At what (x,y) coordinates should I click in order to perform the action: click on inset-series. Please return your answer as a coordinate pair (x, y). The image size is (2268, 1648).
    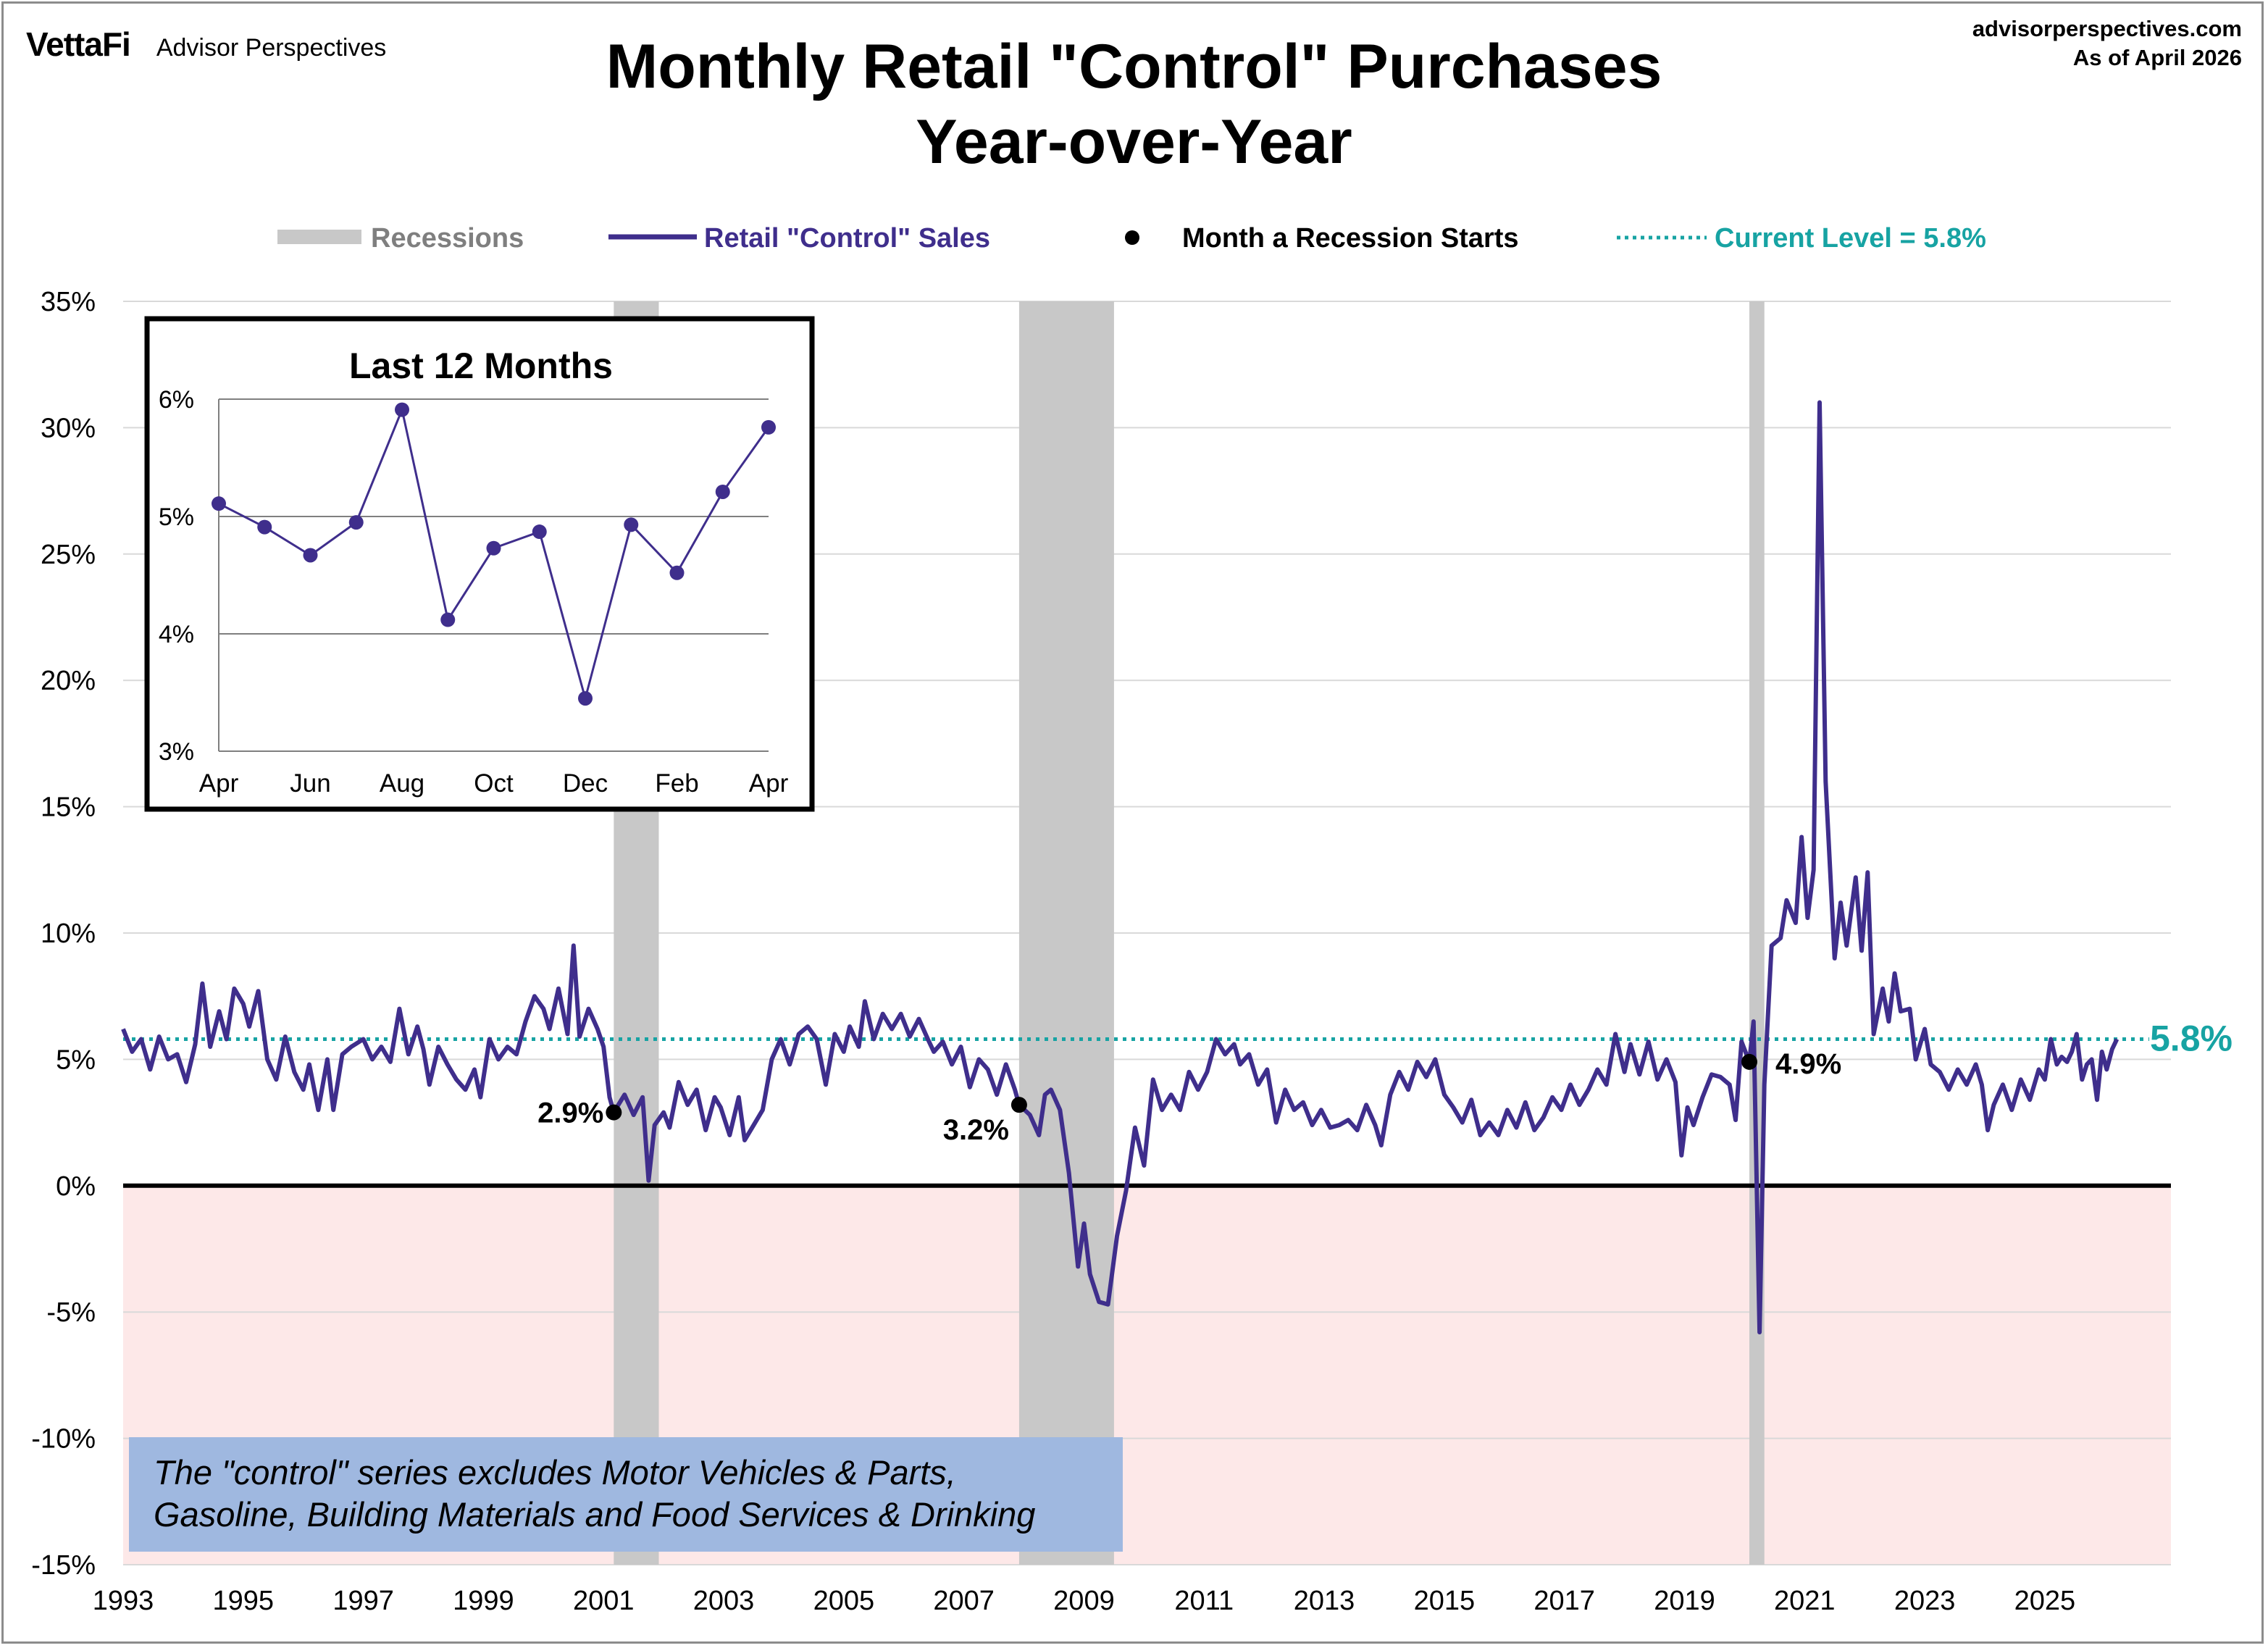
    Looking at the image, I should click on (494, 554).